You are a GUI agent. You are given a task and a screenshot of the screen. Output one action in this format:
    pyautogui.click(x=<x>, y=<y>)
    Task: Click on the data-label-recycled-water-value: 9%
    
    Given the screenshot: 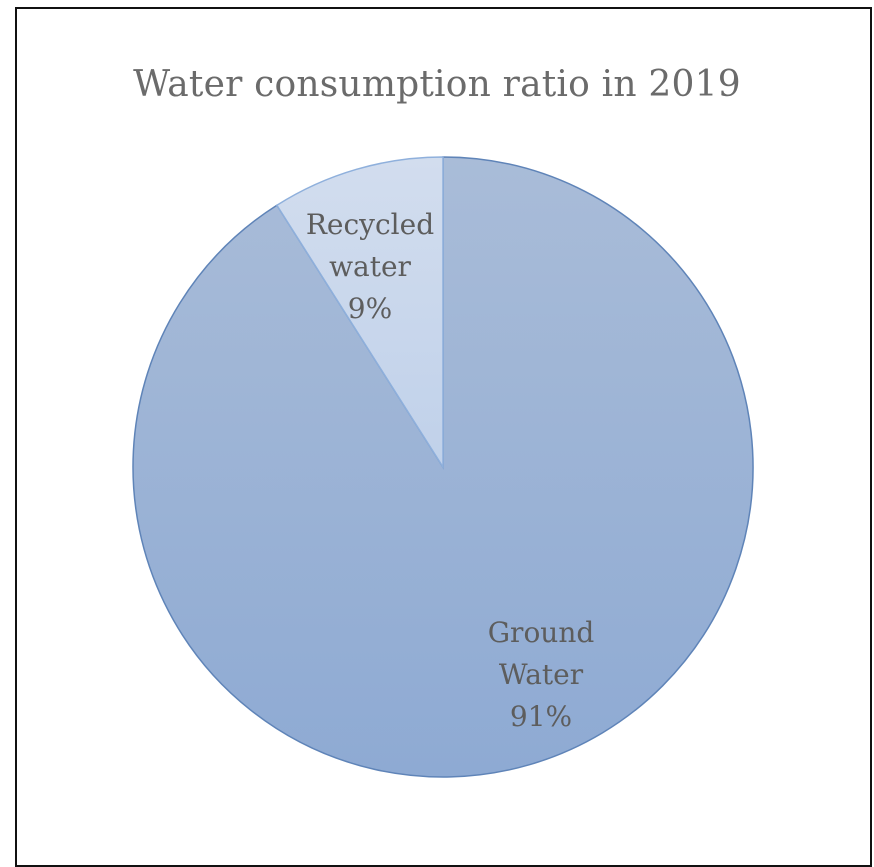 What is the action you would take?
    pyautogui.click(x=370, y=308)
    